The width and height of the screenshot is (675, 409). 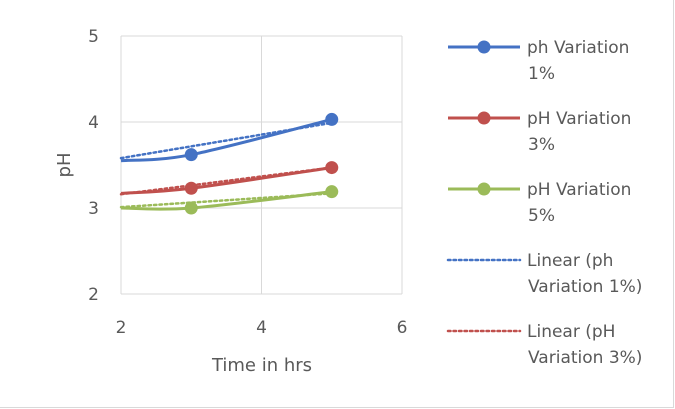 I want to click on y-tick-label: 4, so click(x=93, y=123).